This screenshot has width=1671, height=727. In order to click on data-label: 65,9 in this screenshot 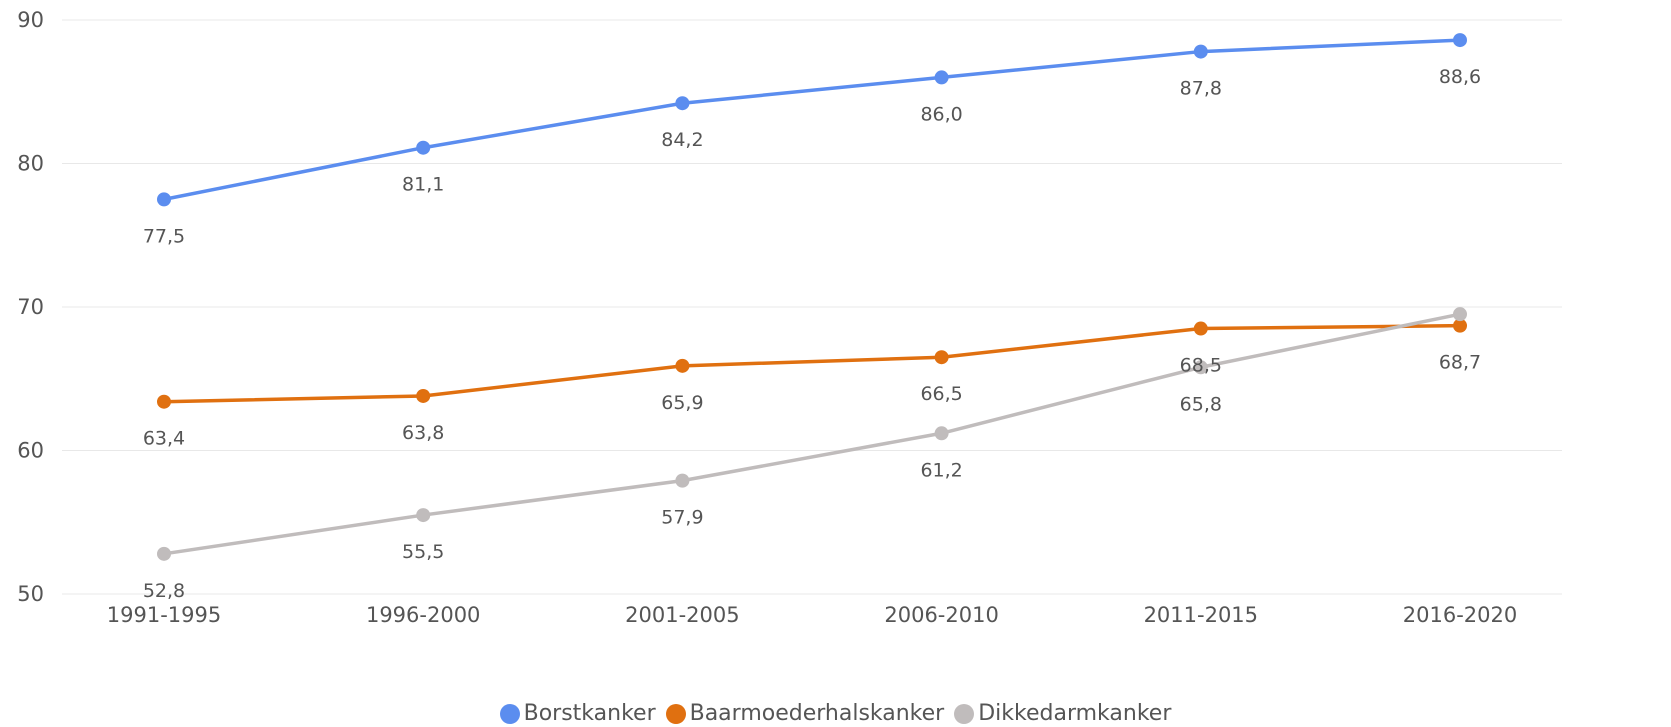, I will do `click(682, 403)`.